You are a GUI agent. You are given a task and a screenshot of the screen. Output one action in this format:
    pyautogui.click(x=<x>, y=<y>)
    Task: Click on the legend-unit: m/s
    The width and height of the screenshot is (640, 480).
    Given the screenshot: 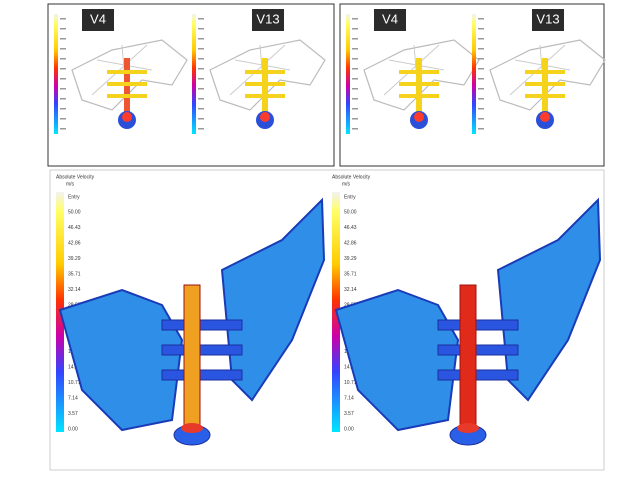 What is the action you would take?
    pyautogui.click(x=70, y=184)
    